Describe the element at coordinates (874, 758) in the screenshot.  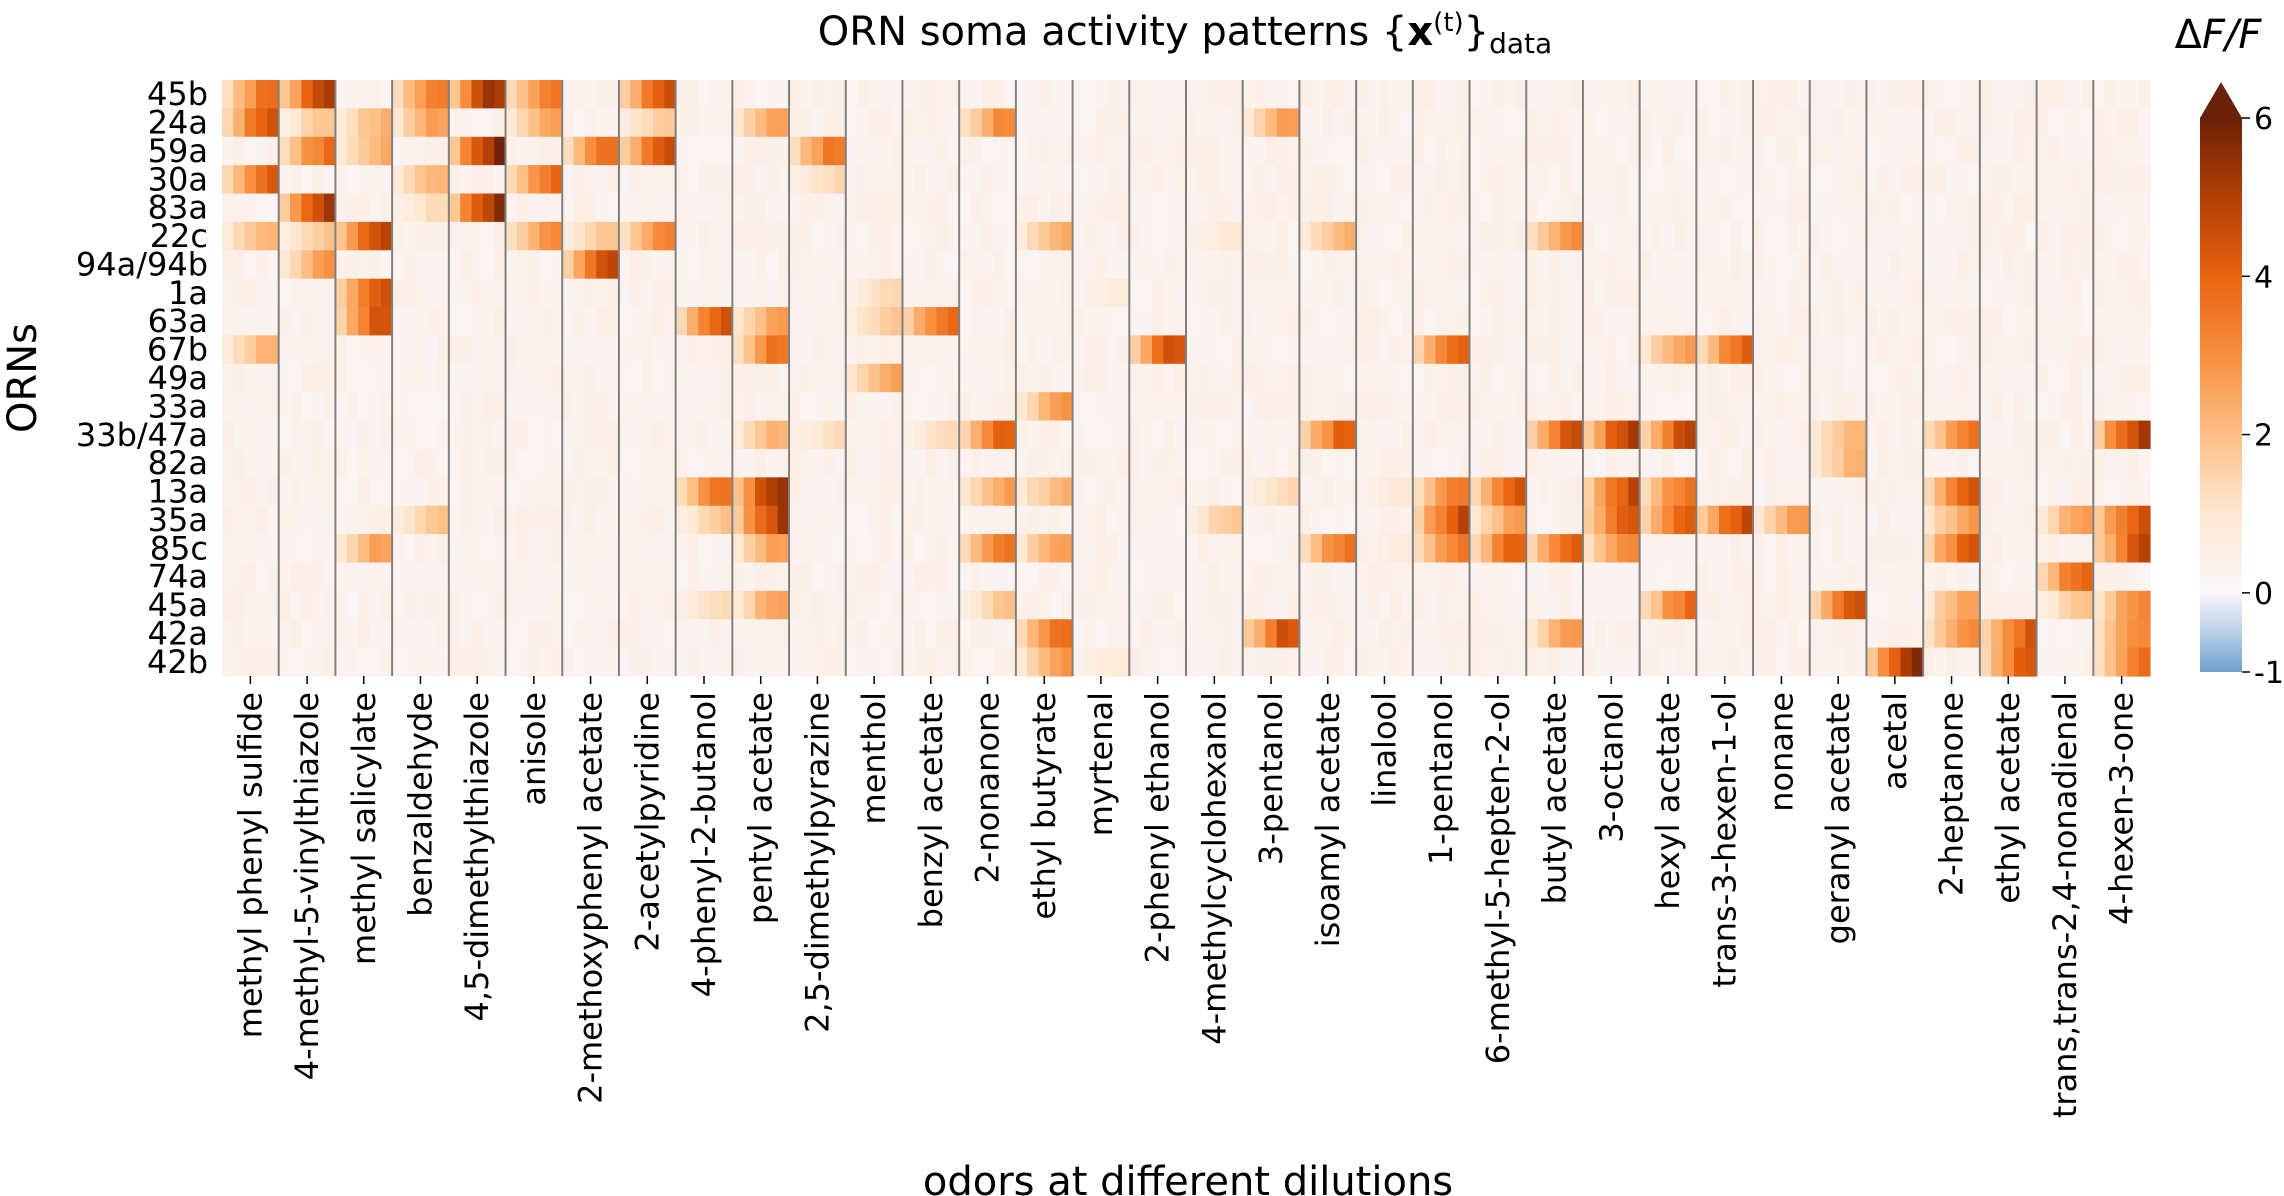
I see `x-tick-label: menthol` at that location.